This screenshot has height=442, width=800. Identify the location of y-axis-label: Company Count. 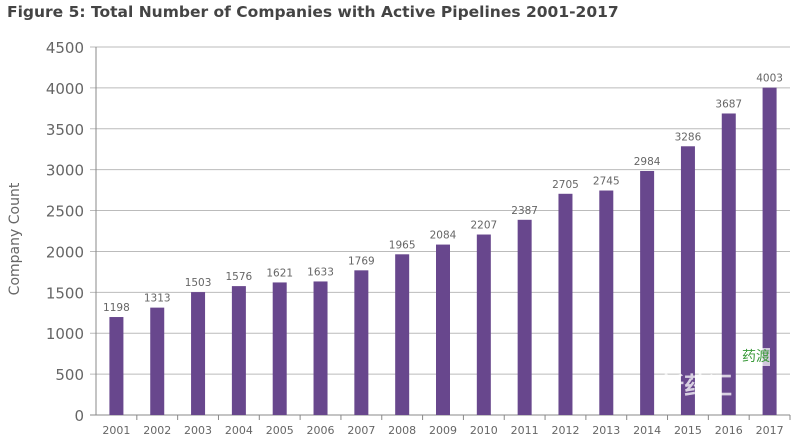
(15, 238).